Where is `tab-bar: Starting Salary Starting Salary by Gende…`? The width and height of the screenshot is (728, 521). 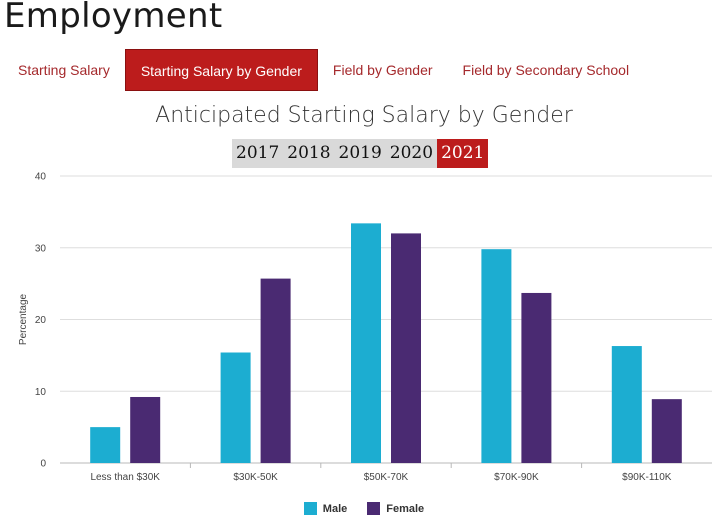 tab-bar: Starting Salary Starting Salary by Gende… is located at coordinates (364, 70).